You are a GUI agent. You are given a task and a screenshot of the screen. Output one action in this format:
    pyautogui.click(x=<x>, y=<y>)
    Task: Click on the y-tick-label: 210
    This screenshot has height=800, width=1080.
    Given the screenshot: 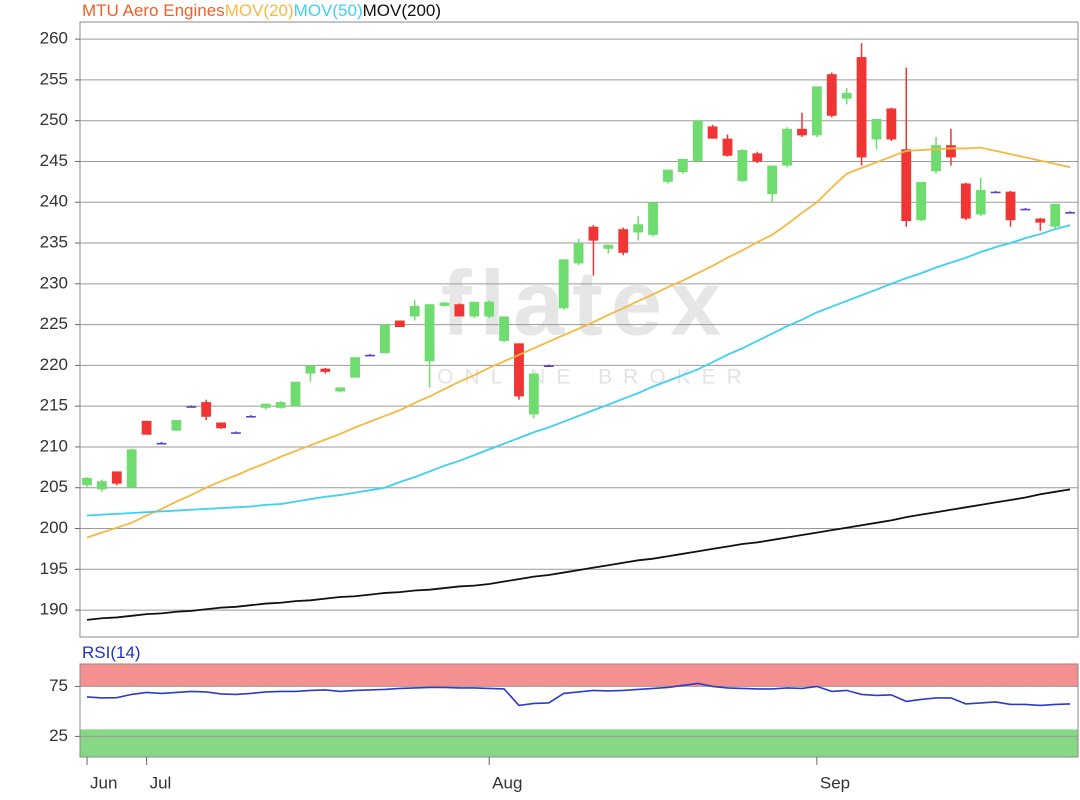 What is the action you would take?
    pyautogui.click(x=54, y=445)
    